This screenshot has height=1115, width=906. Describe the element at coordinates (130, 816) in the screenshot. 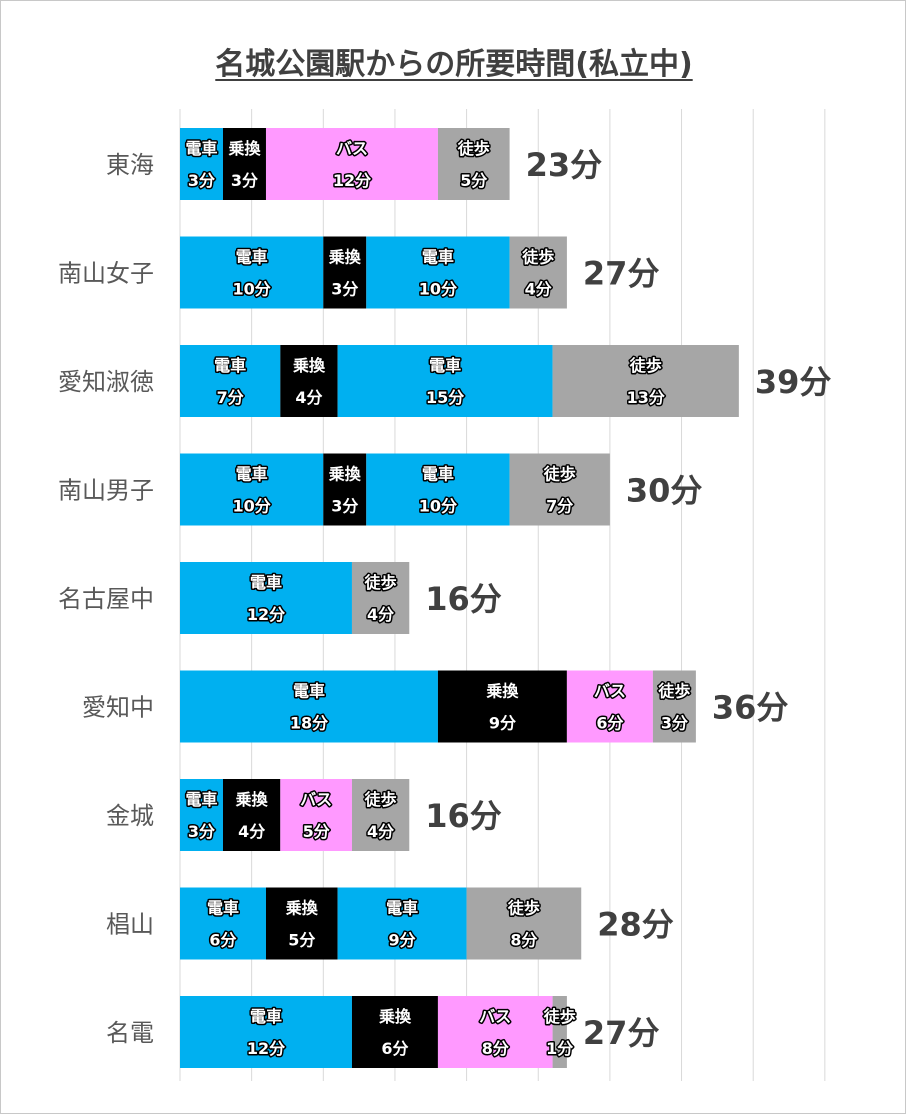

I see `category-label: 金城` at that location.